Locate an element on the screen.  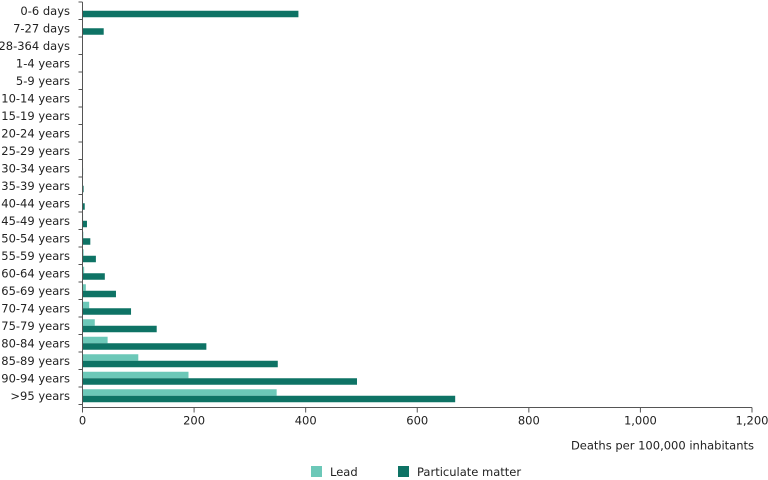
category-label: 30-34 years is located at coordinates (35, 168).